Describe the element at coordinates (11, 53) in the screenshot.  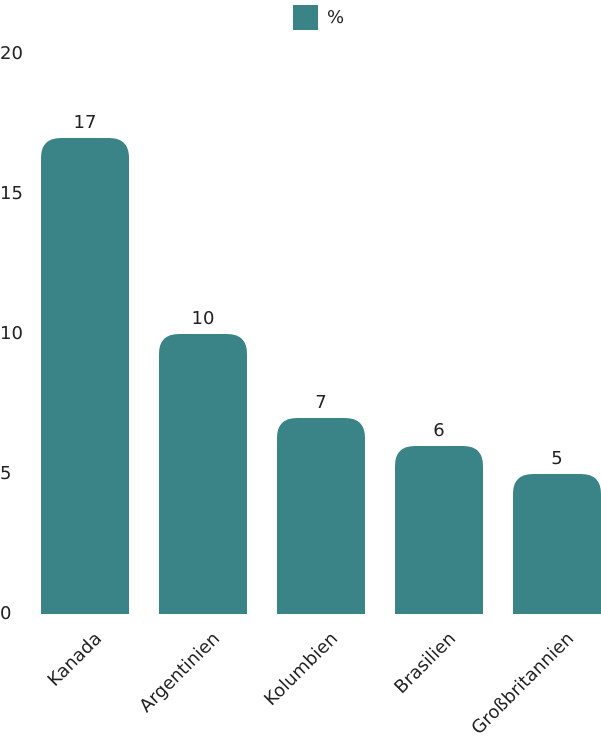
I see `y-tick-label: 20` at that location.